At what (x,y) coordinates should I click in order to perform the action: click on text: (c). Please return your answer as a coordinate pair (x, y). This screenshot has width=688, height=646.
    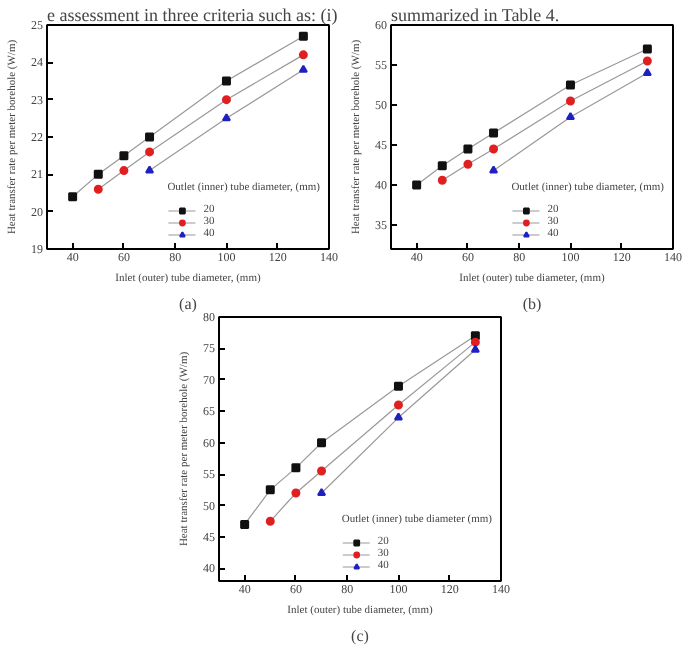
    Looking at the image, I should click on (360, 636).